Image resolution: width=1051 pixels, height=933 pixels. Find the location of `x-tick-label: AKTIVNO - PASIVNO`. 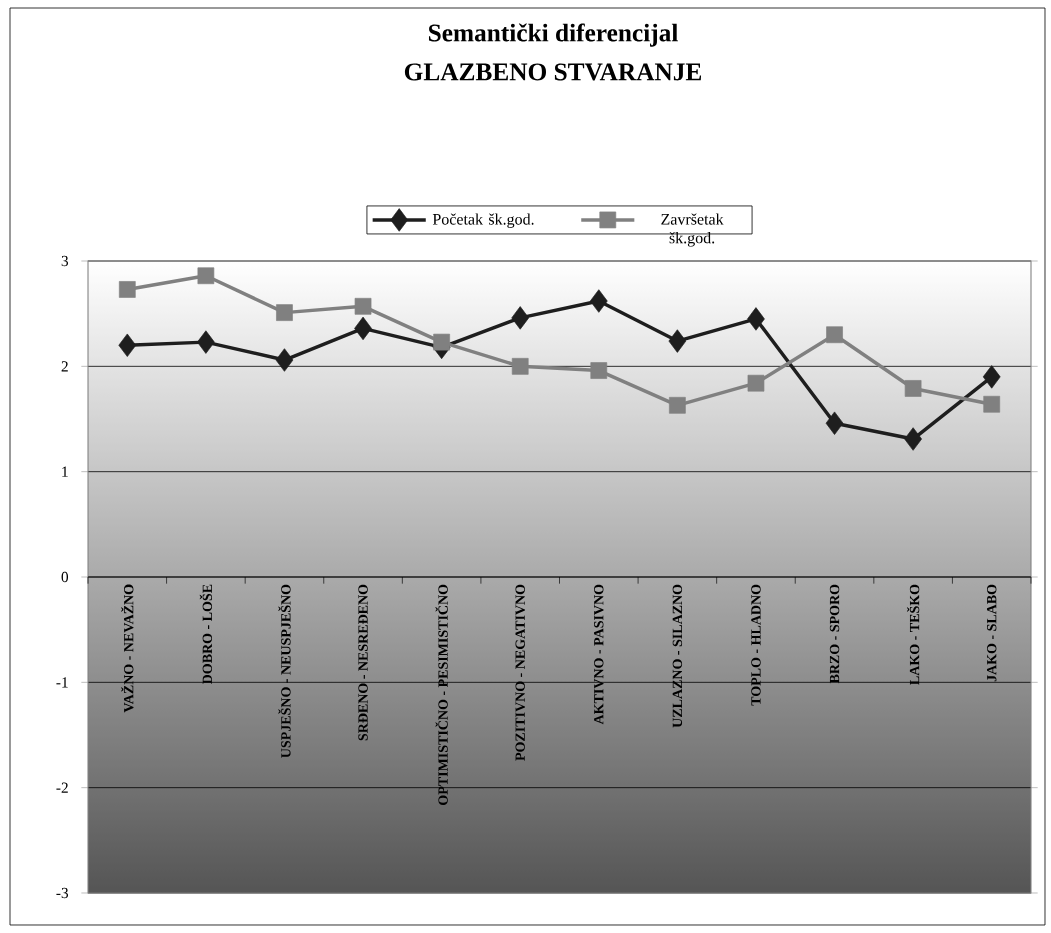

x-tick-label: AKTIVNO - PASIVNO is located at coordinates (599, 654).